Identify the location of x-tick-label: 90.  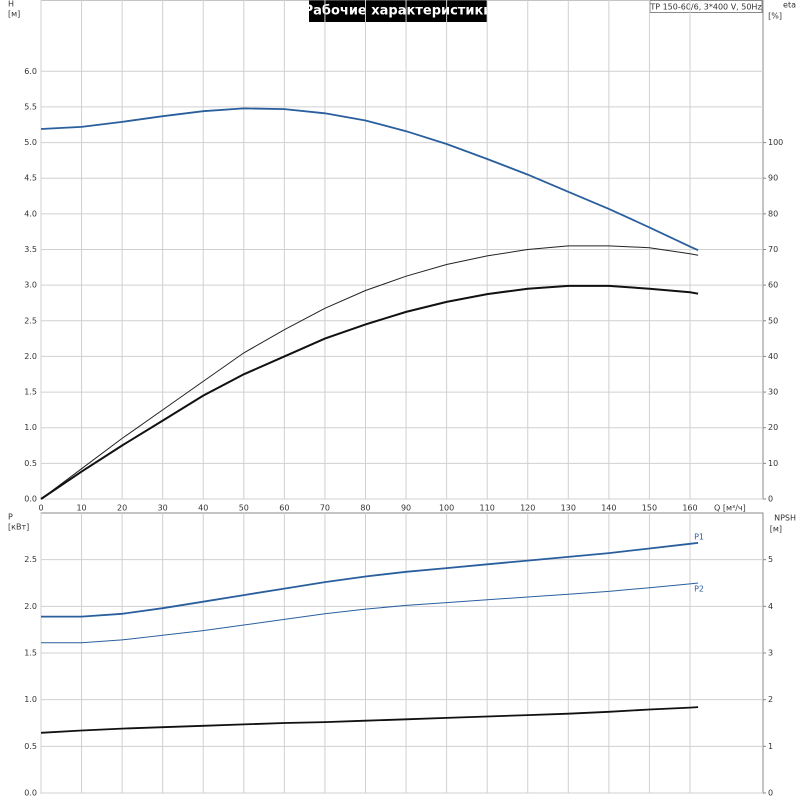
(406, 508).